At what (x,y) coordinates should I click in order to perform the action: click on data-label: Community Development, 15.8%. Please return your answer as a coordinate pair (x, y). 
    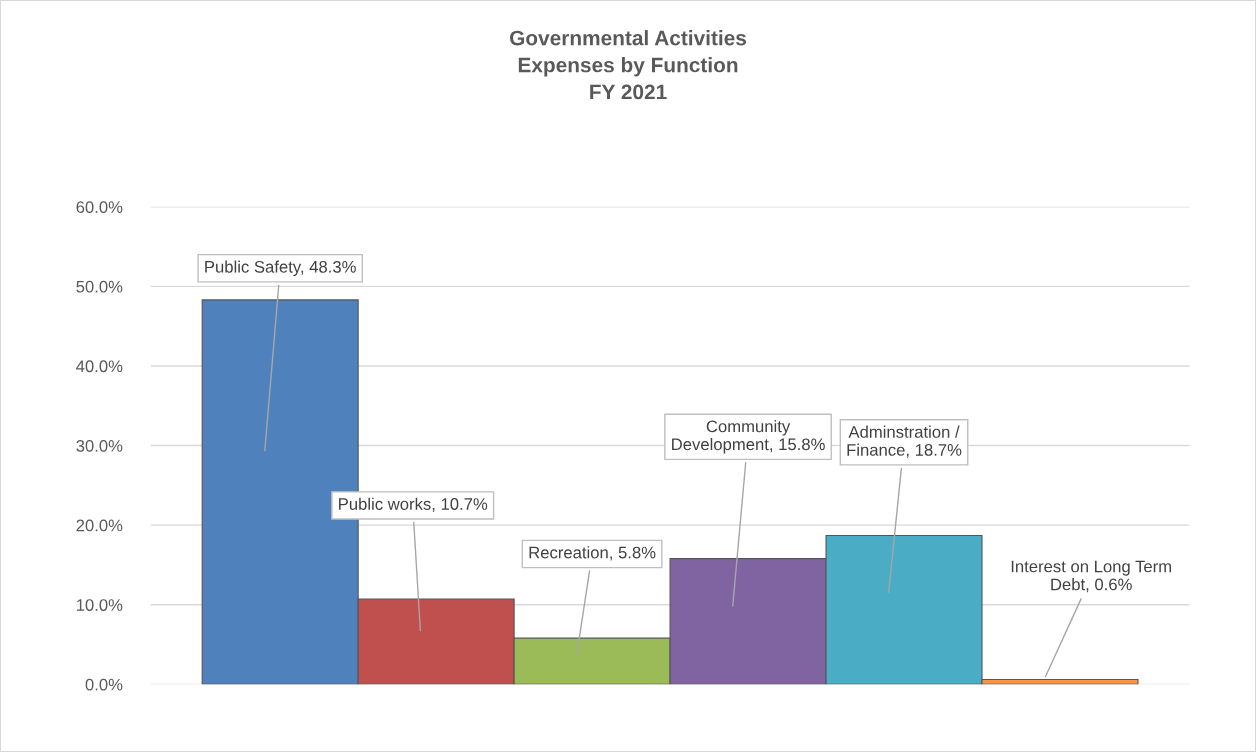
    Looking at the image, I should click on (748, 437).